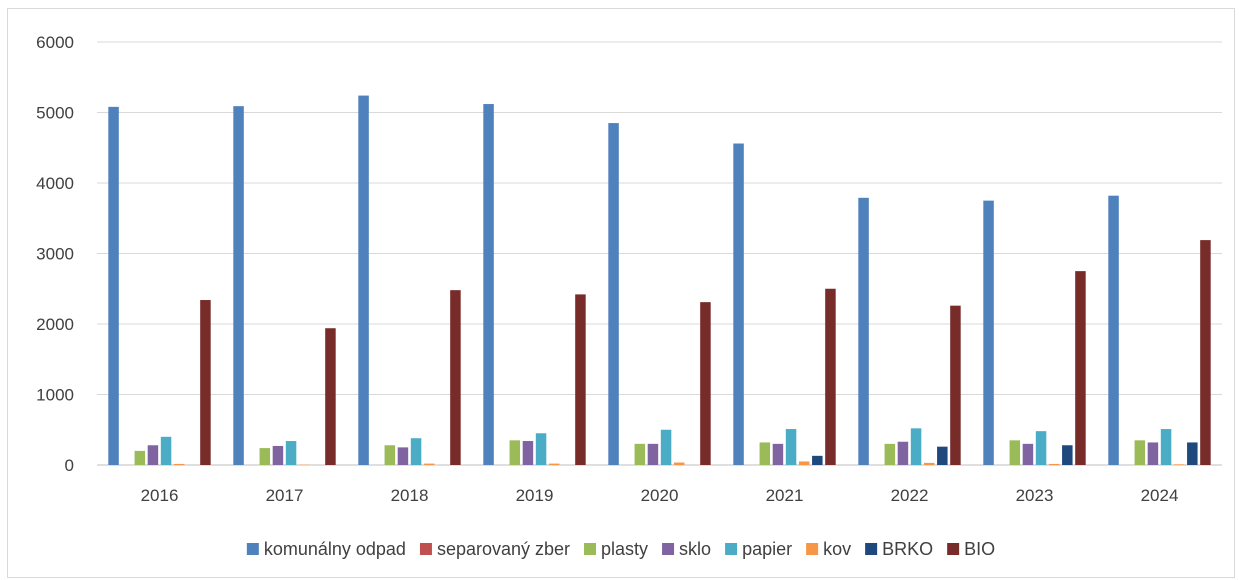  Describe the element at coordinates (285, 495) in the screenshot. I see `x-tick-label: 2017` at that location.